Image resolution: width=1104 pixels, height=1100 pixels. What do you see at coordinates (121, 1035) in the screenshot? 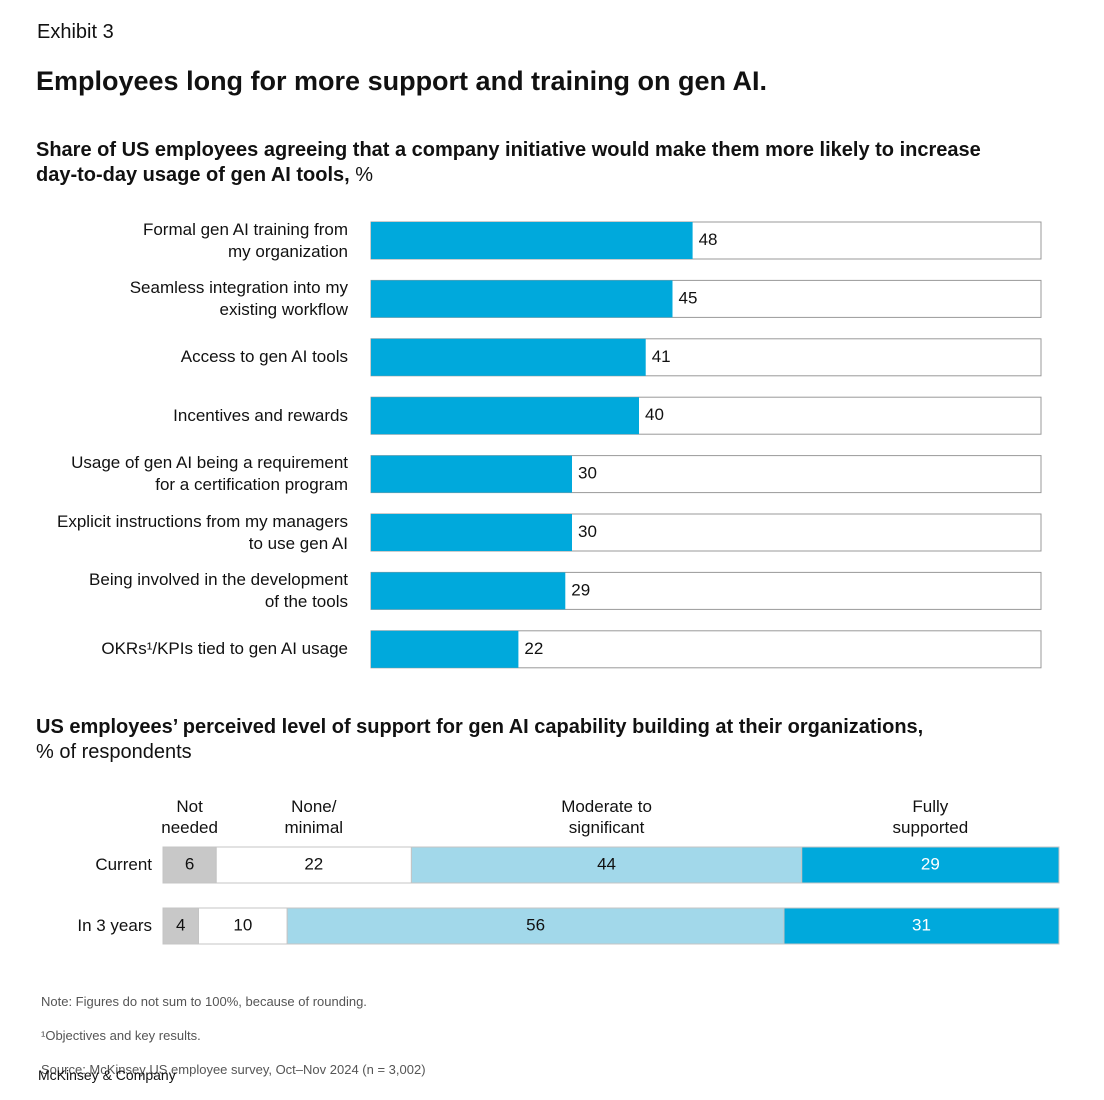
I see `note: ¹Objectives and key results.` at bounding box center [121, 1035].